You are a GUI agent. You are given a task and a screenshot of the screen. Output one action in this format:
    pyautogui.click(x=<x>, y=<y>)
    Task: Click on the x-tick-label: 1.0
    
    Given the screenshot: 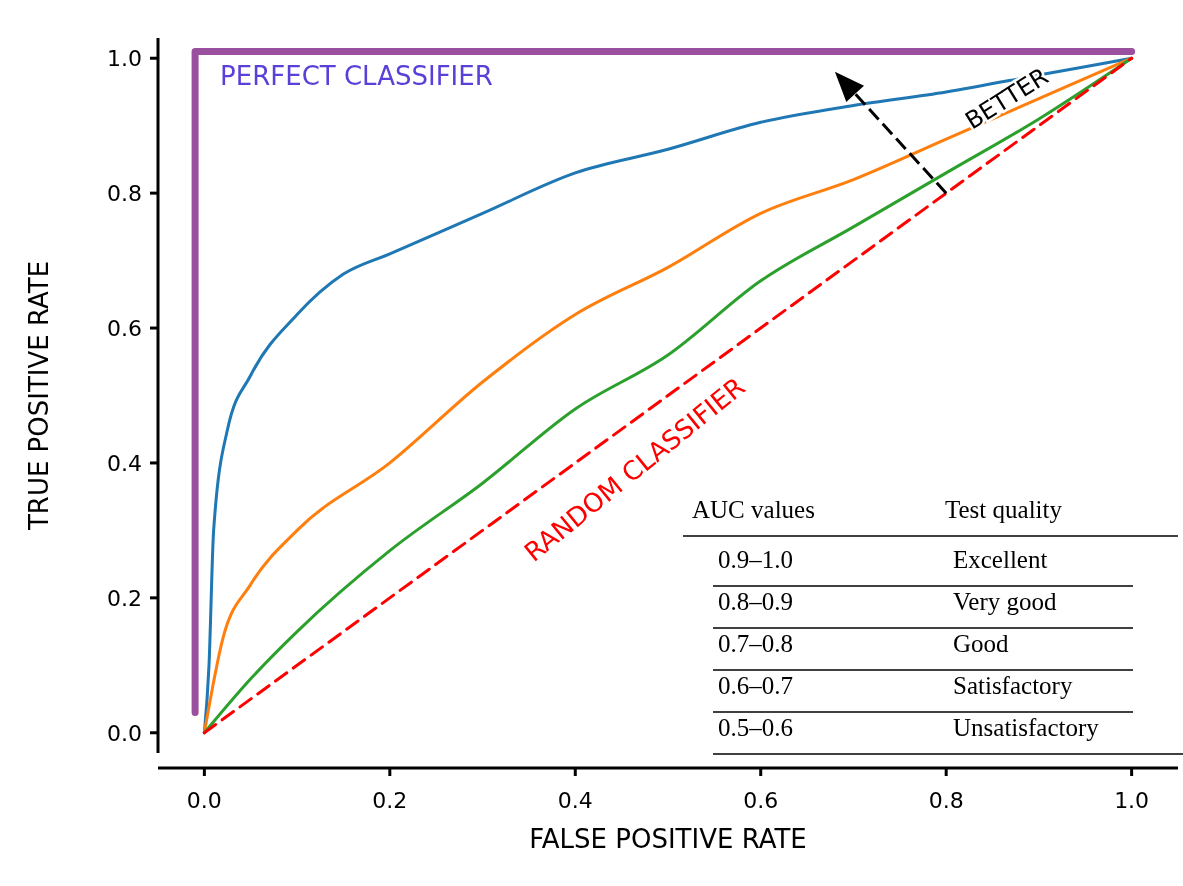 What is the action you would take?
    pyautogui.click(x=1132, y=800)
    